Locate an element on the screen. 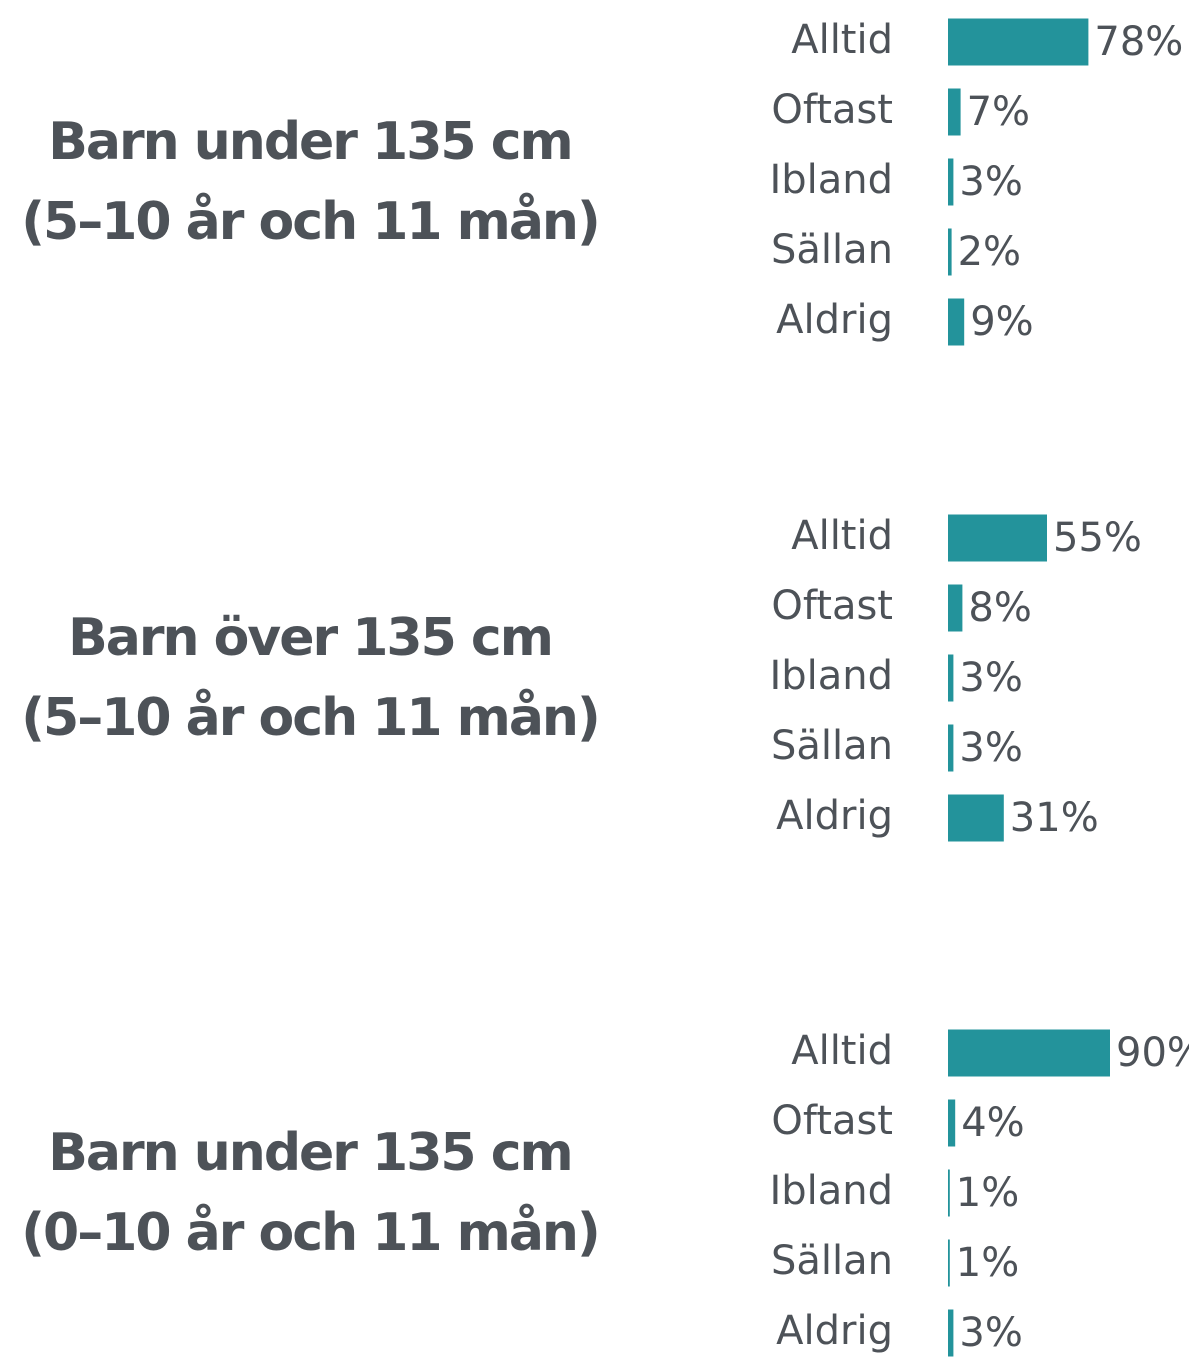  value-label: 4% is located at coordinates (992, 1123).